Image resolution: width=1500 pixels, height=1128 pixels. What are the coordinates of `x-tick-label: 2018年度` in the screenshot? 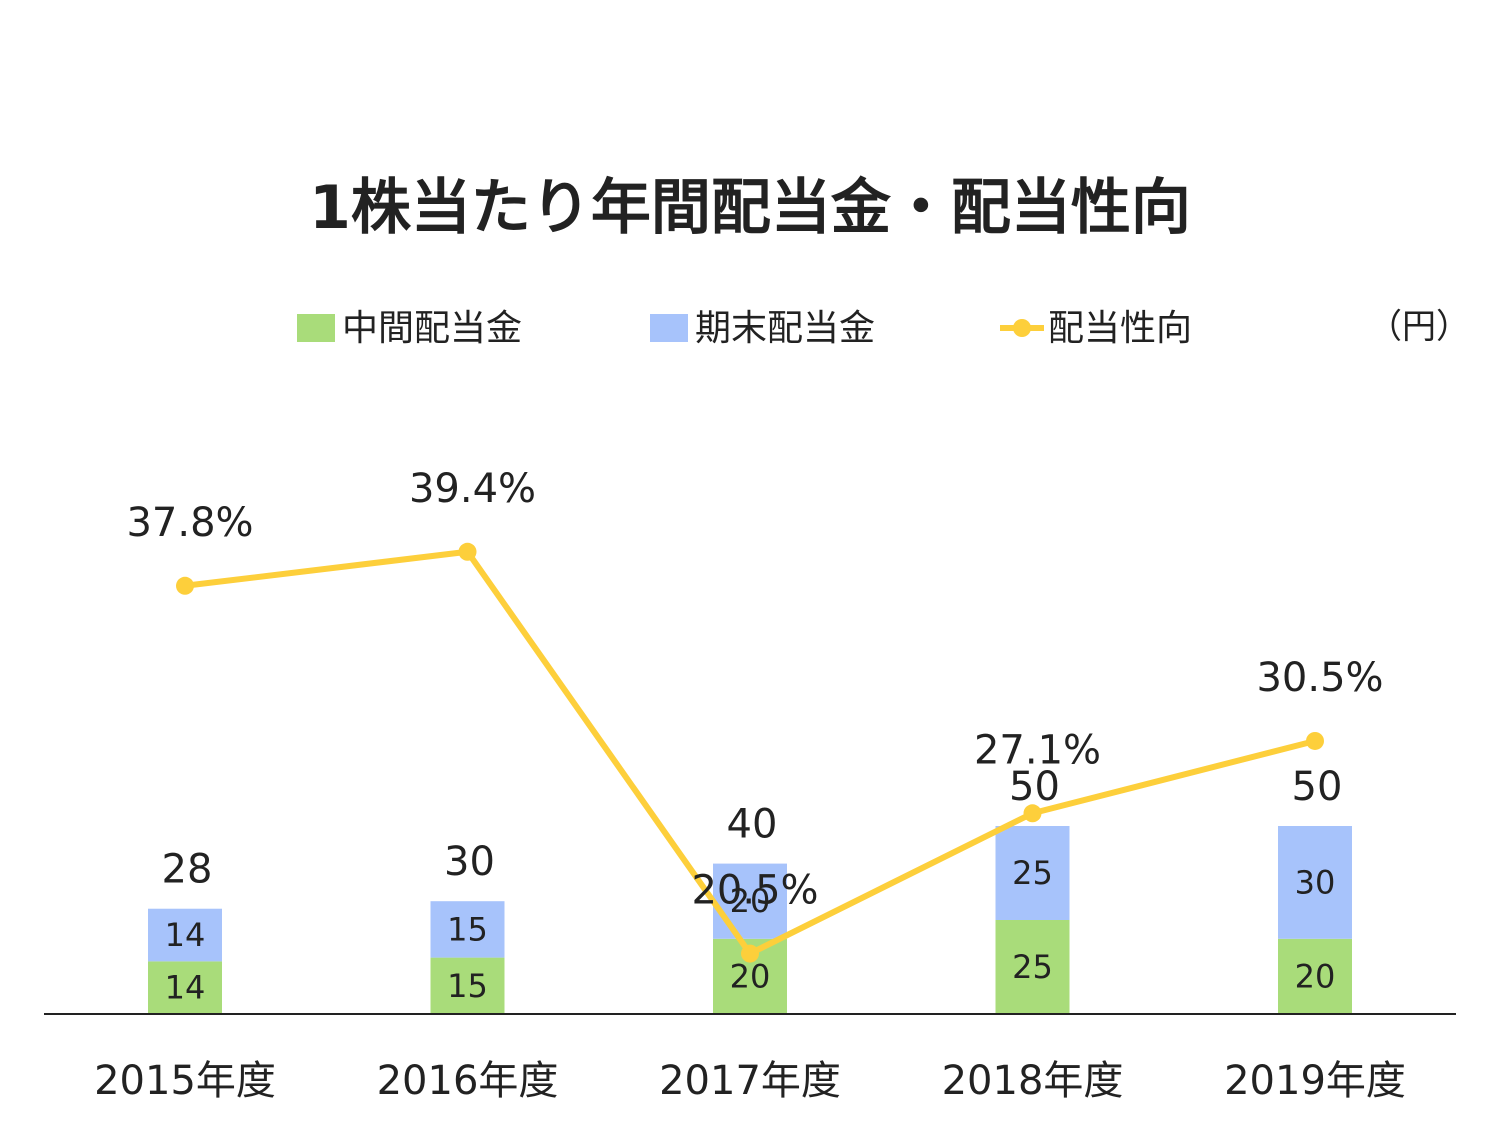 It's located at (1033, 1081).